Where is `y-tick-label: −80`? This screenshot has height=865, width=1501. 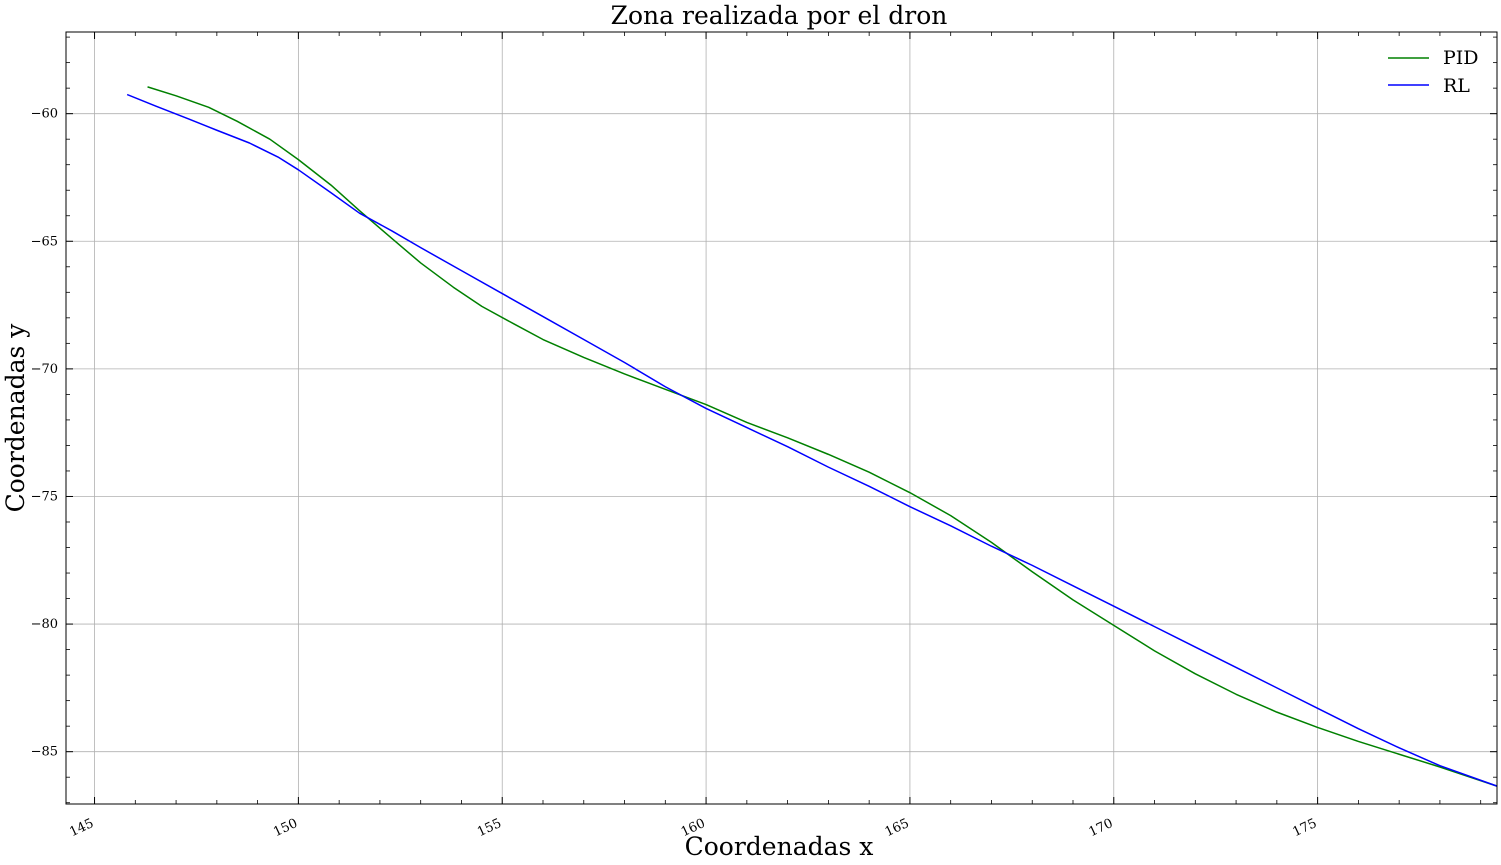 y-tick-label: −80 is located at coordinates (44, 624).